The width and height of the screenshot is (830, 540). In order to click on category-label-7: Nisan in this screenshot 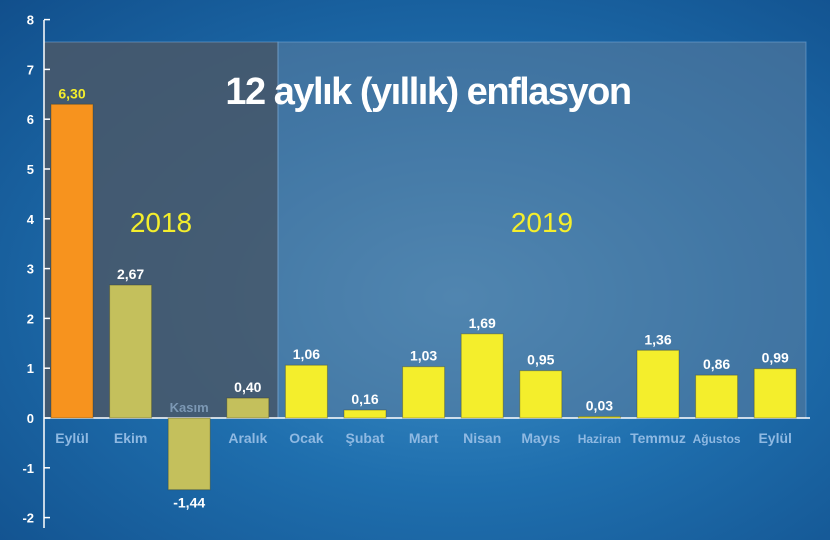, I will do `click(482, 438)`.